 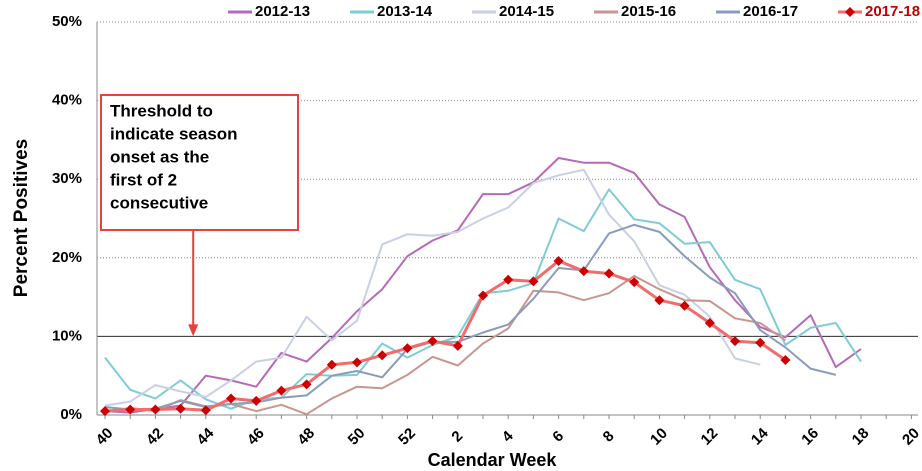 I want to click on x-tick-label: 52, so click(x=407, y=437).